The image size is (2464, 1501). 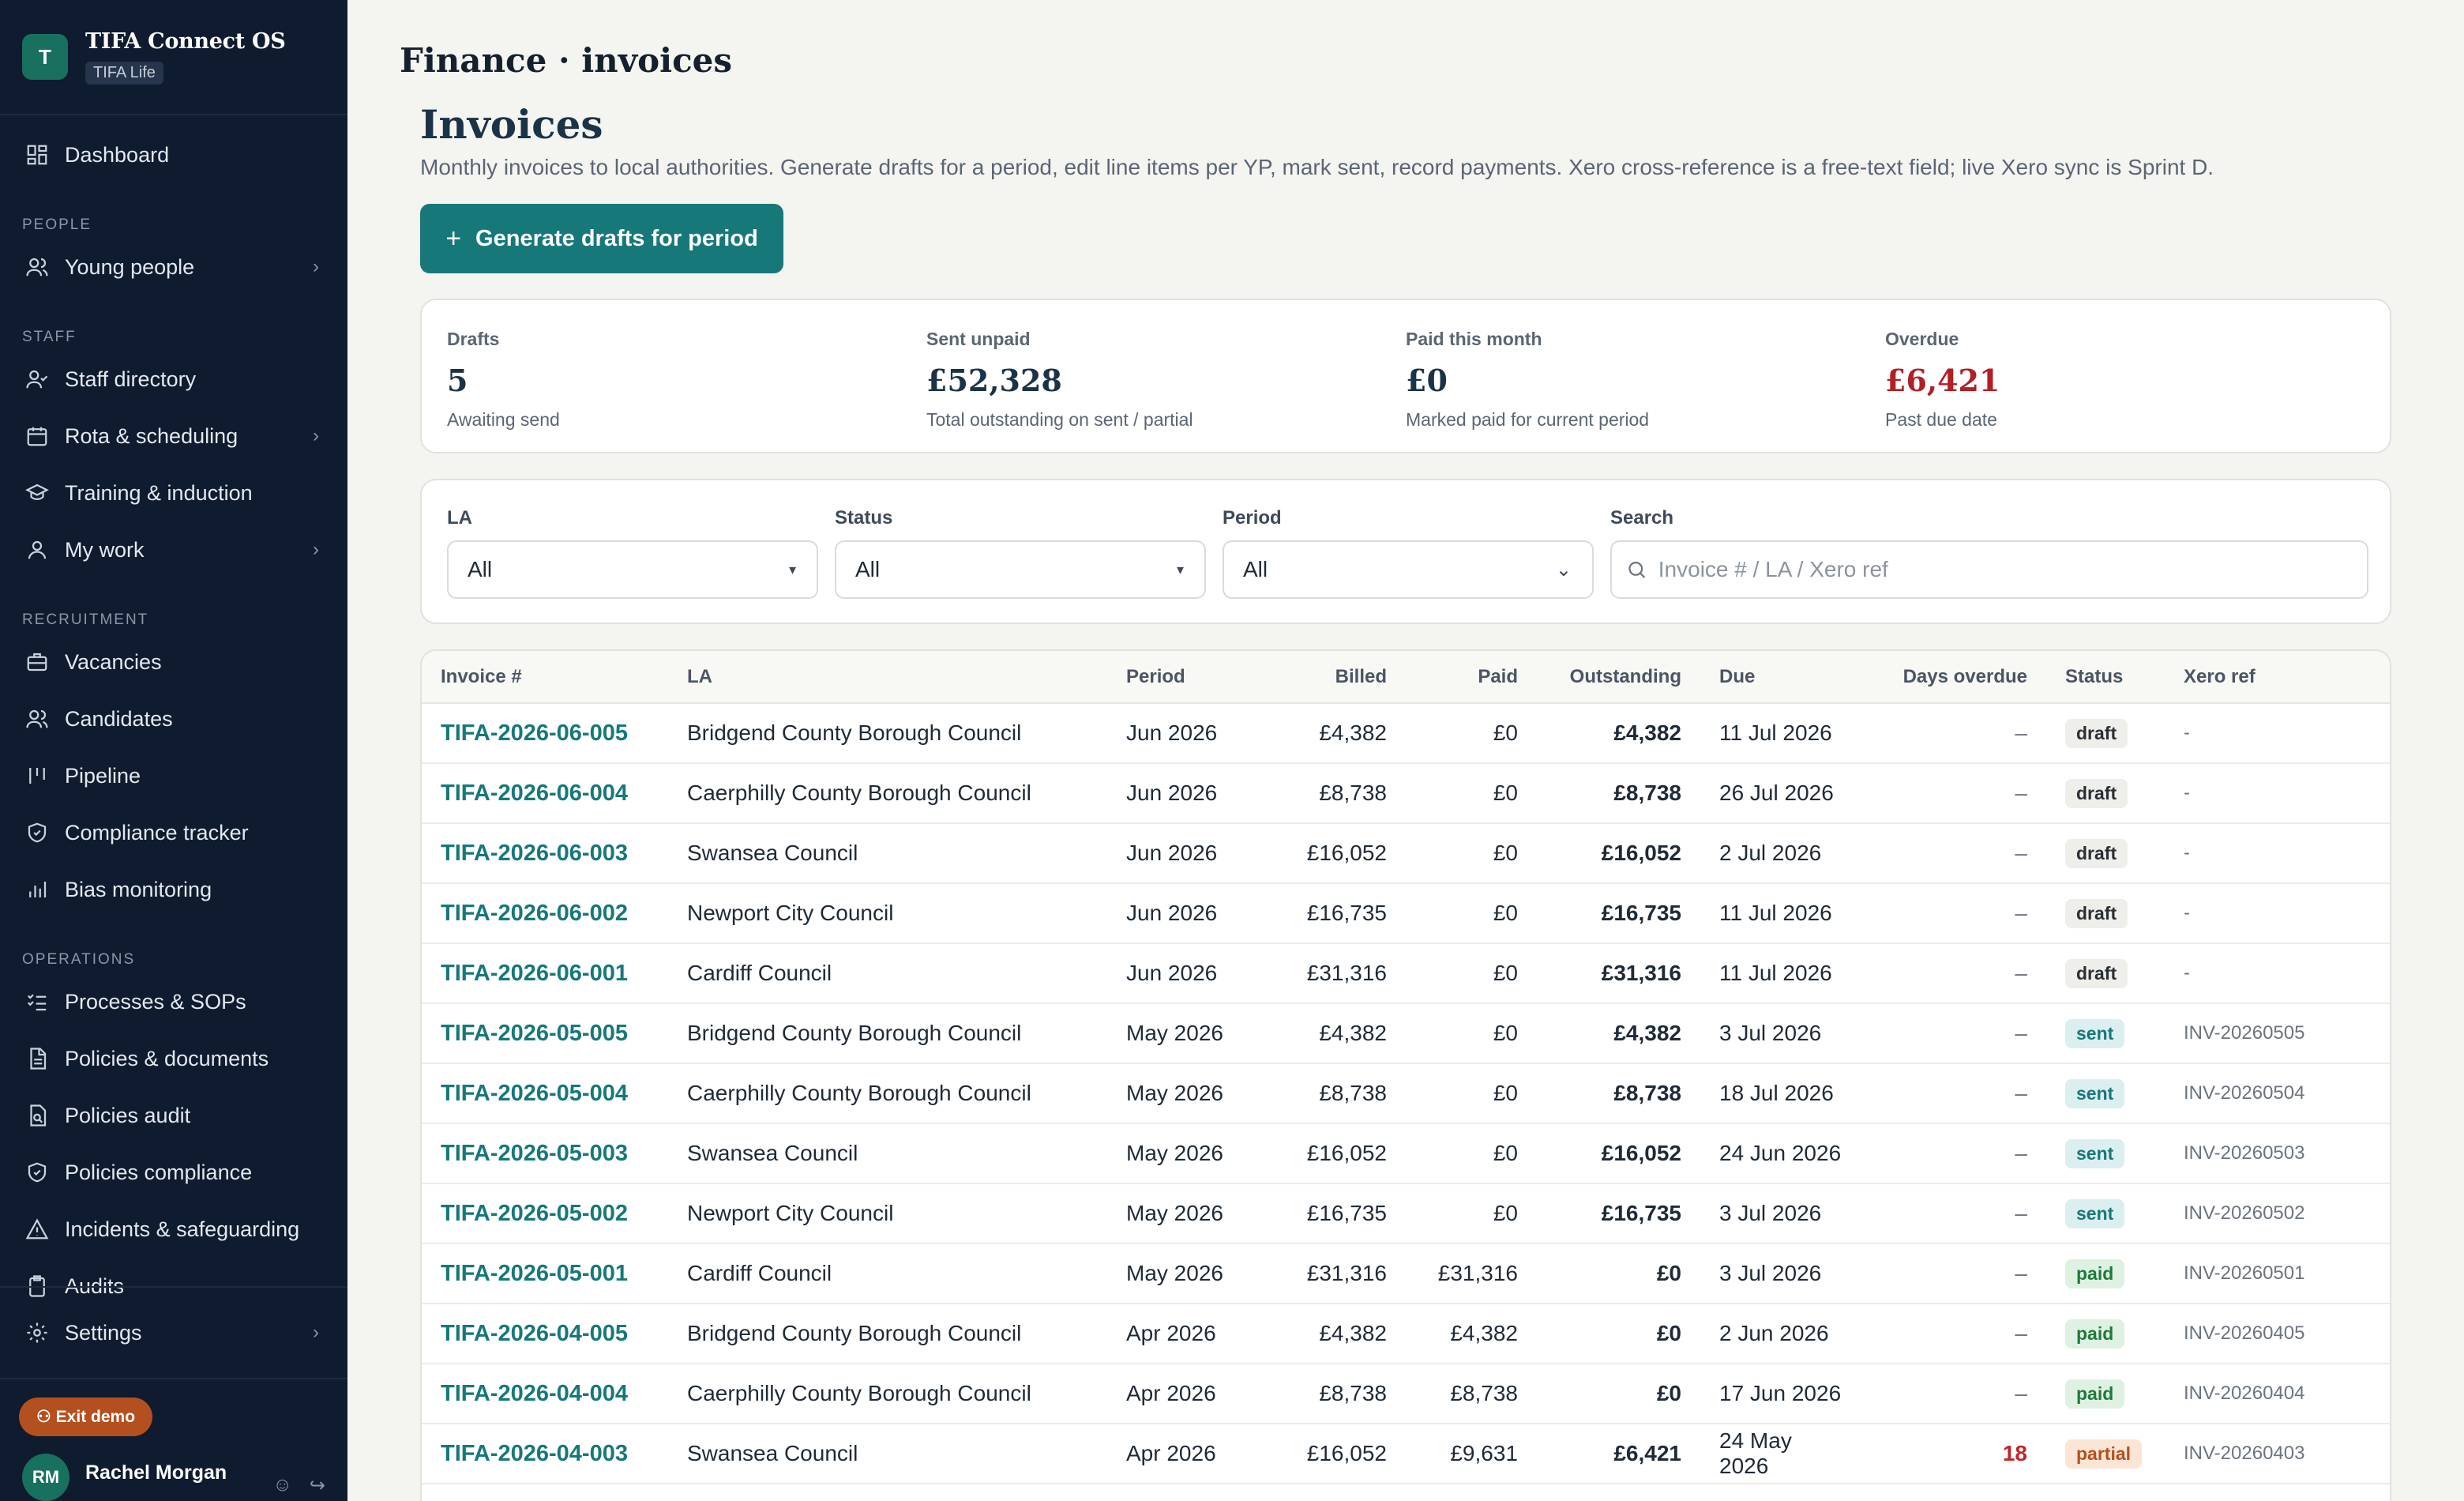 What do you see at coordinates (2285, 678) in the screenshot?
I see `column-header: Xero ref` at bounding box center [2285, 678].